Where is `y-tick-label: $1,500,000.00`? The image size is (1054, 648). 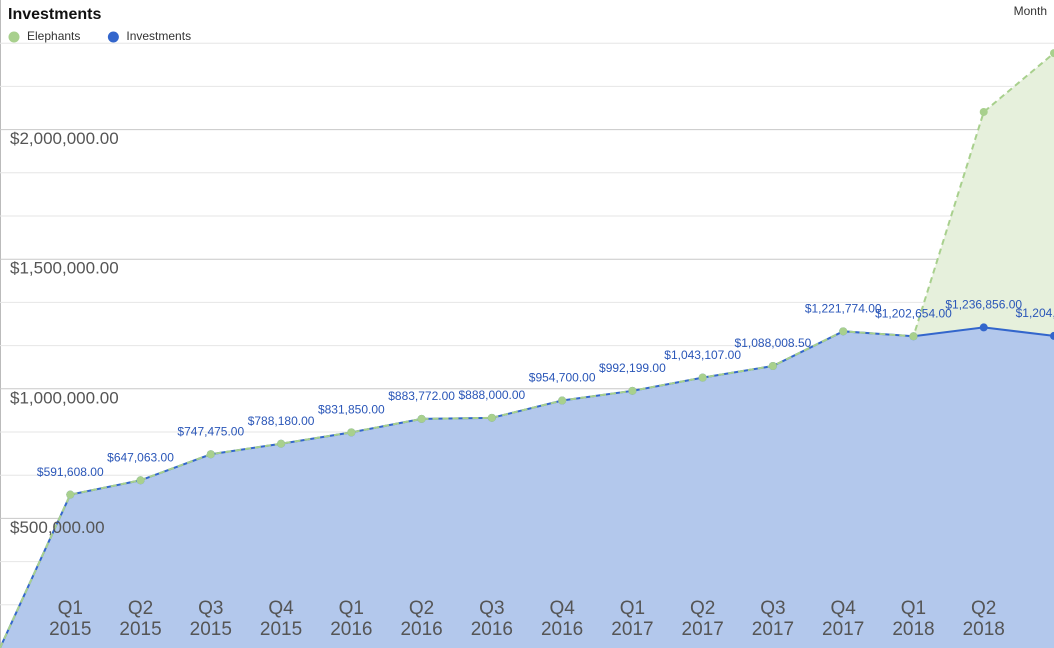 y-tick-label: $1,500,000.00 is located at coordinates (64, 268).